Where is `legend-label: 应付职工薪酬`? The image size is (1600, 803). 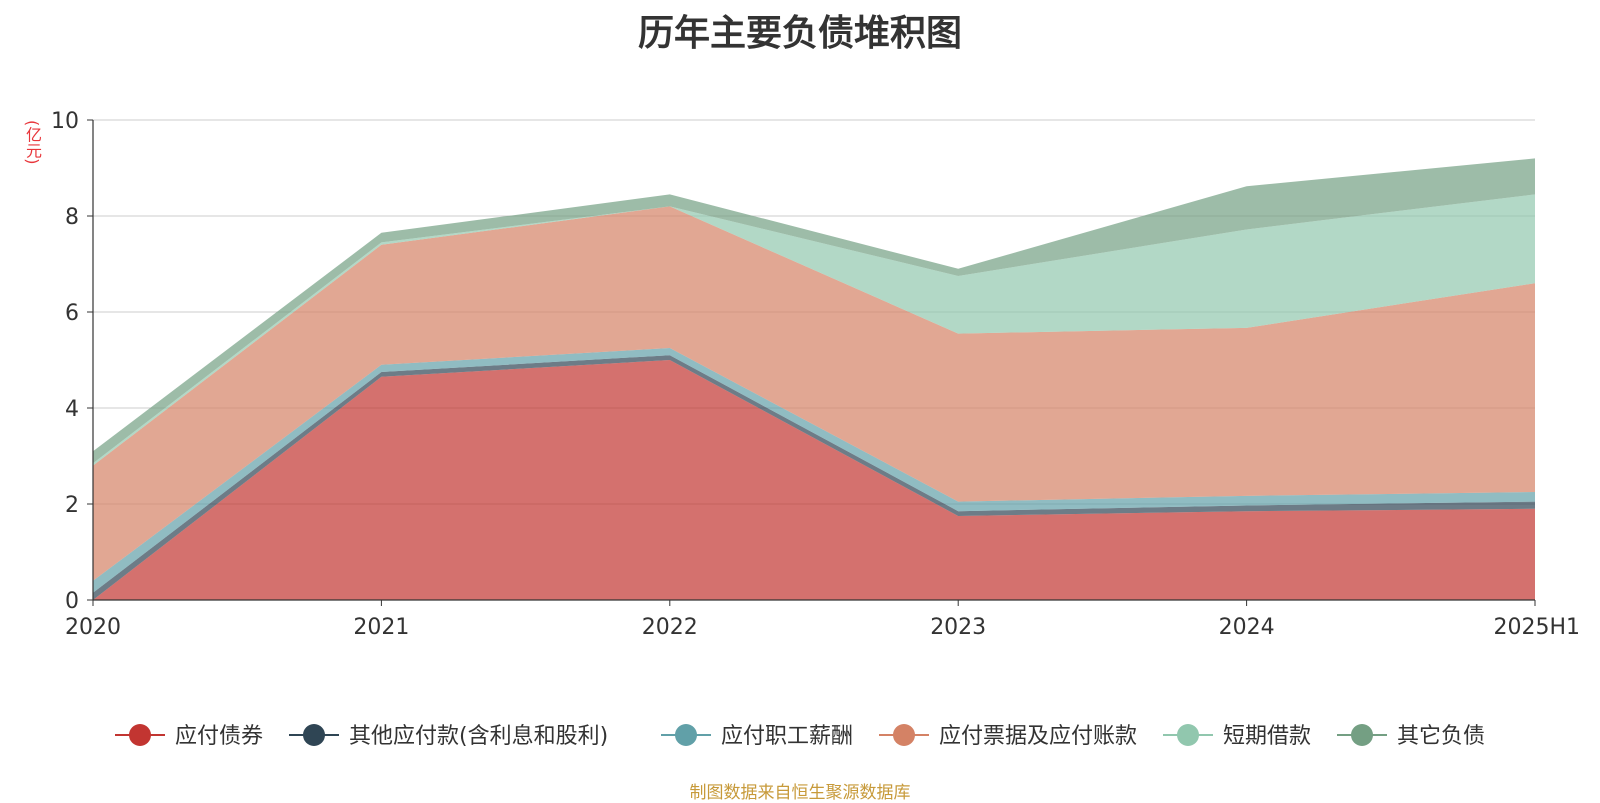
legend-label: 应付职工薪酬 is located at coordinates (787, 736).